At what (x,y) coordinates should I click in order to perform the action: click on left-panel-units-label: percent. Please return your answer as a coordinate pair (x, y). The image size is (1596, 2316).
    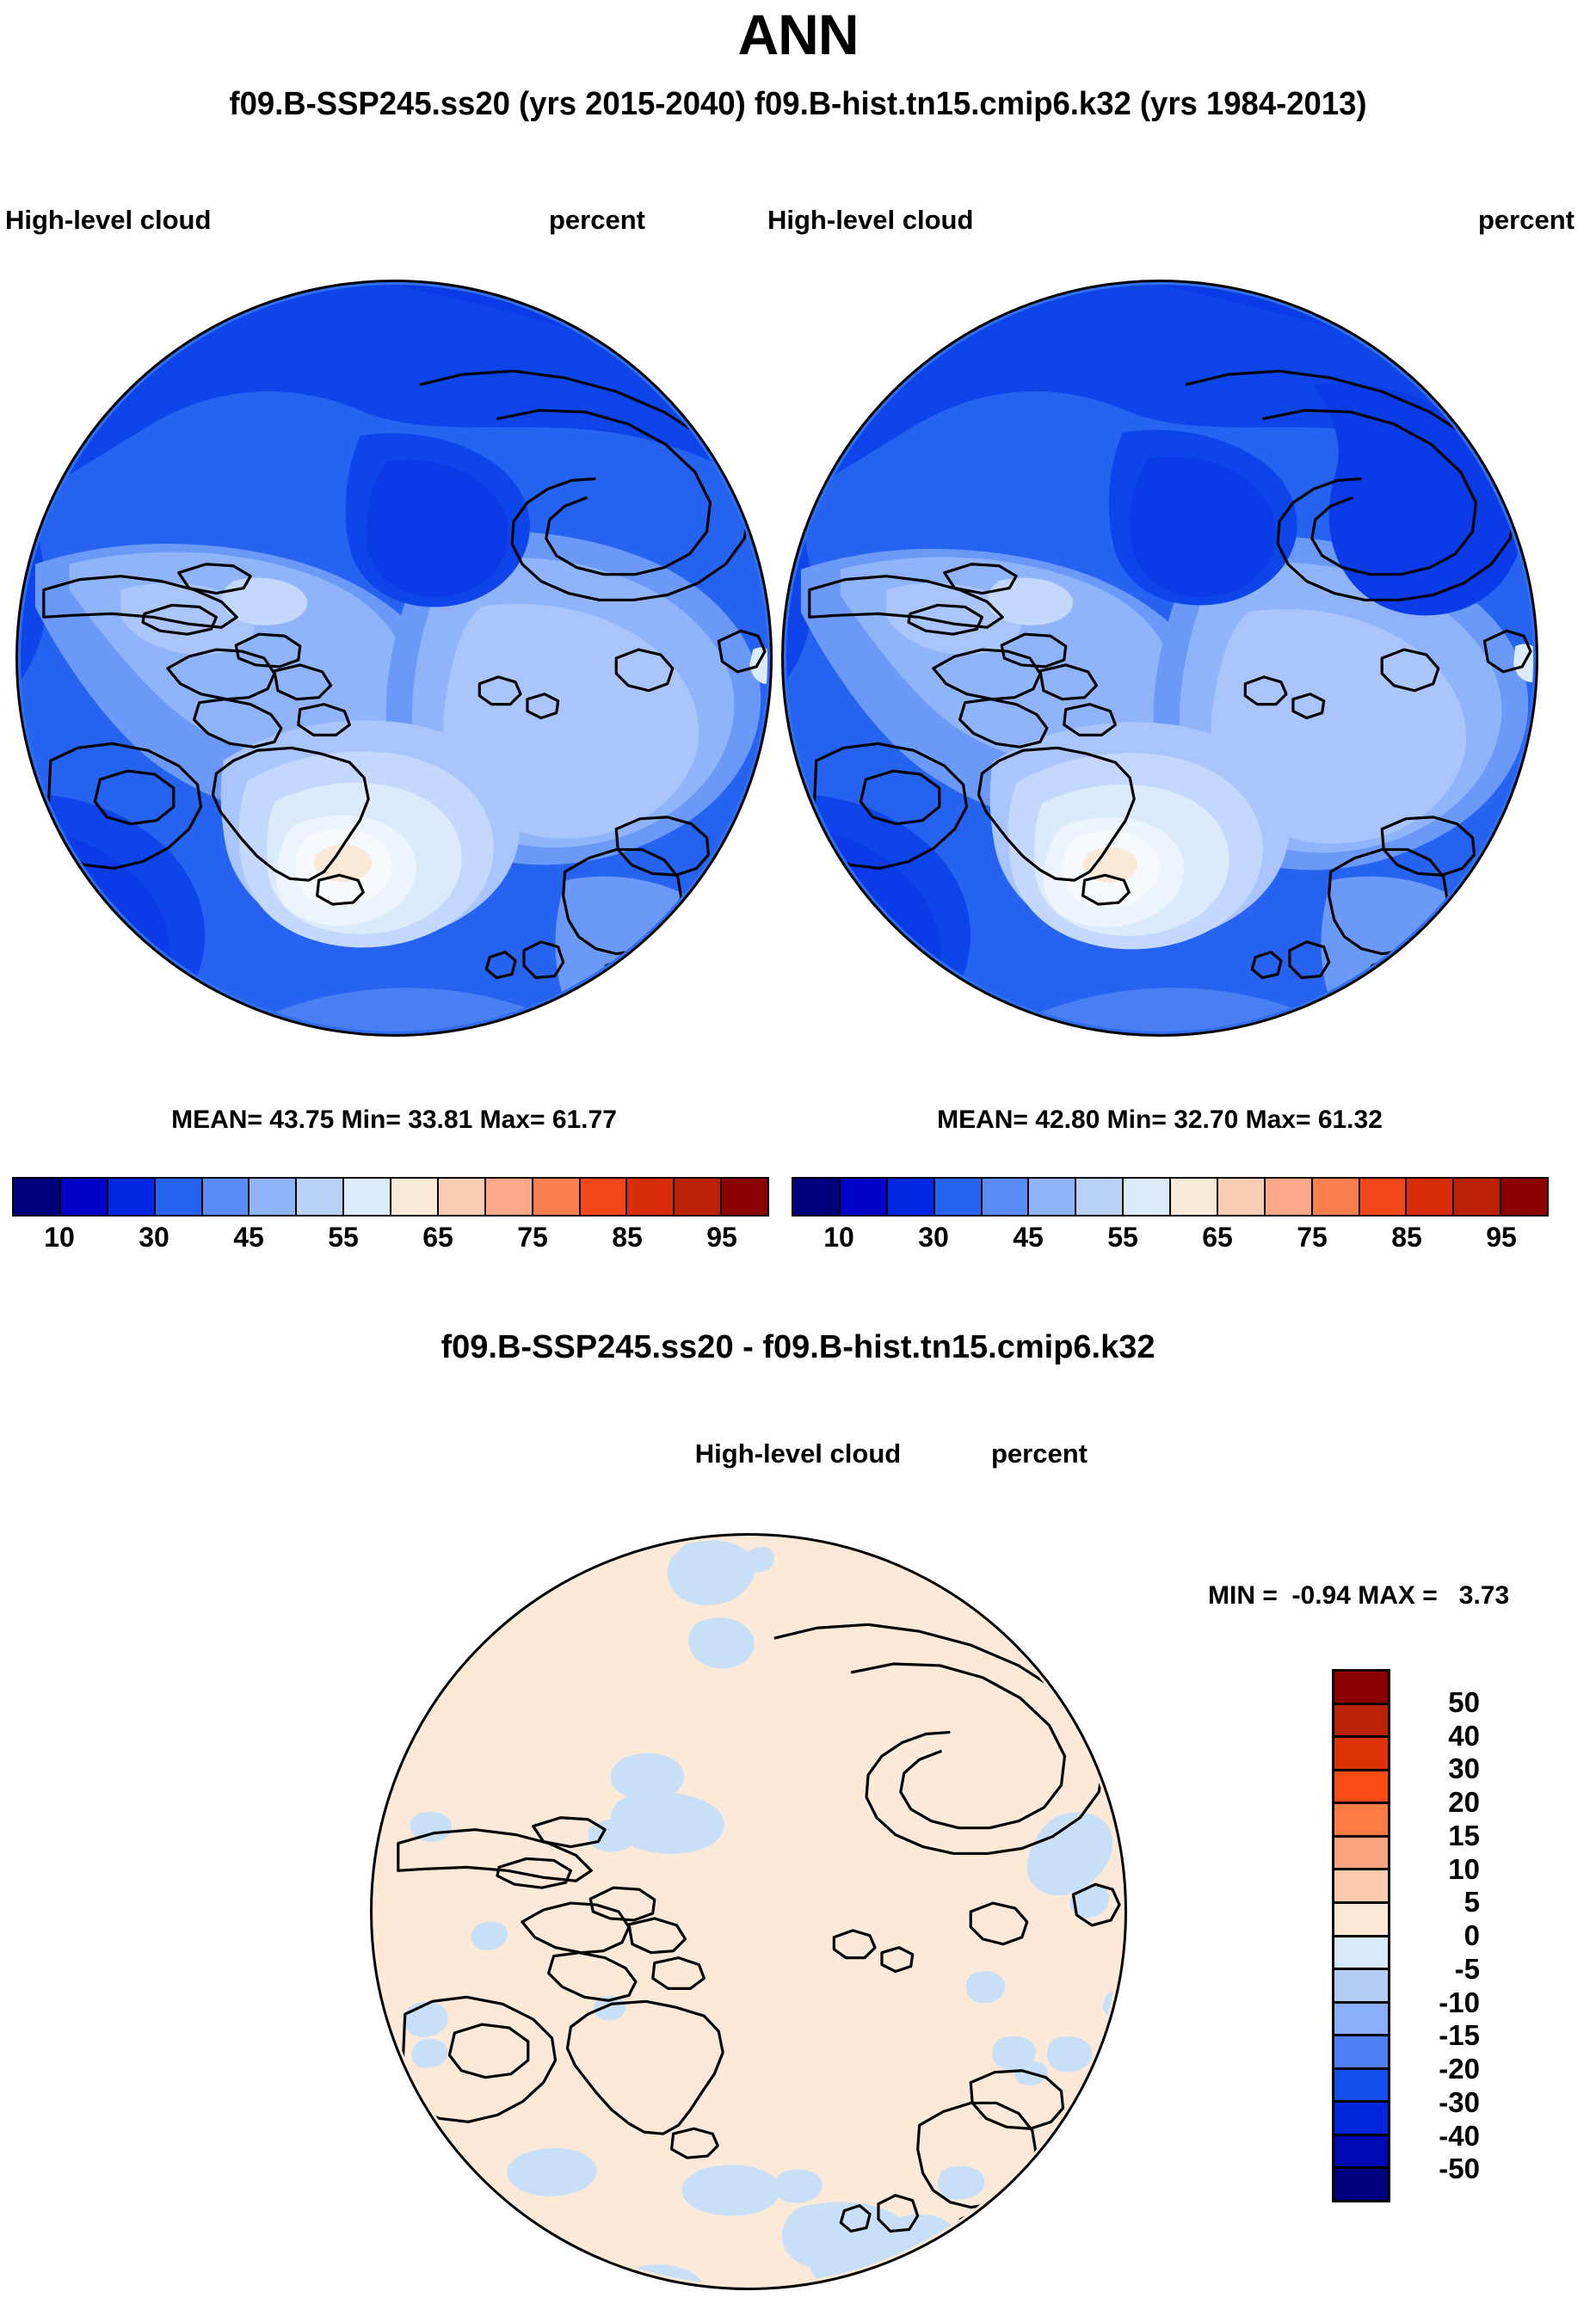
    Looking at the image, I should click on (597, 220).